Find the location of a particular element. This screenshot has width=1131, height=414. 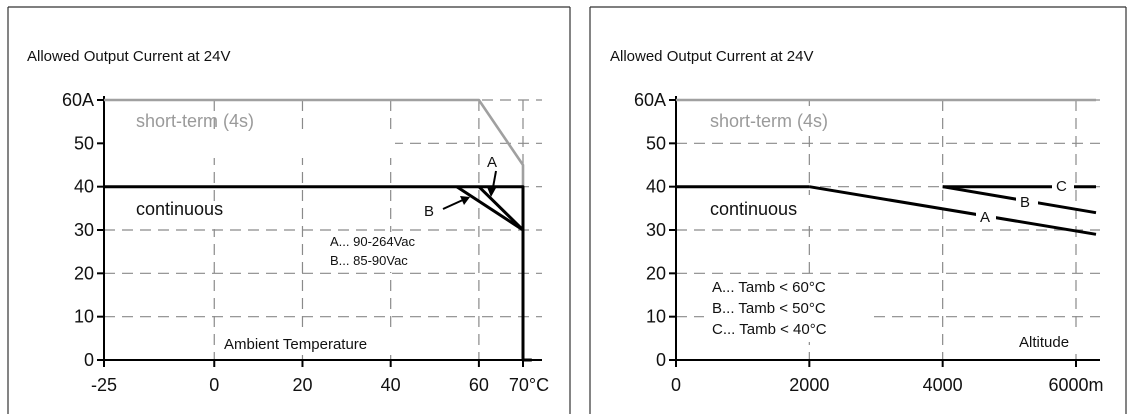

series-line-b is located at coordinates (489, 208).